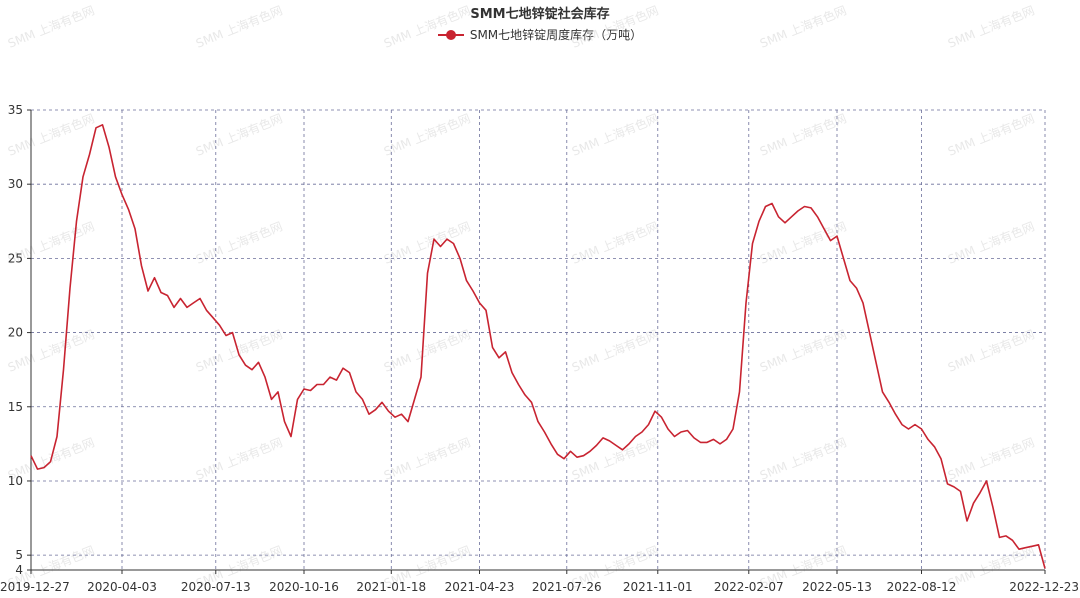 This screenshot has width=1080, height=598. Describe the element at coordinates (837, 587) in the screenshot. I see `x-tick-label: 2022-05-13` at that location.